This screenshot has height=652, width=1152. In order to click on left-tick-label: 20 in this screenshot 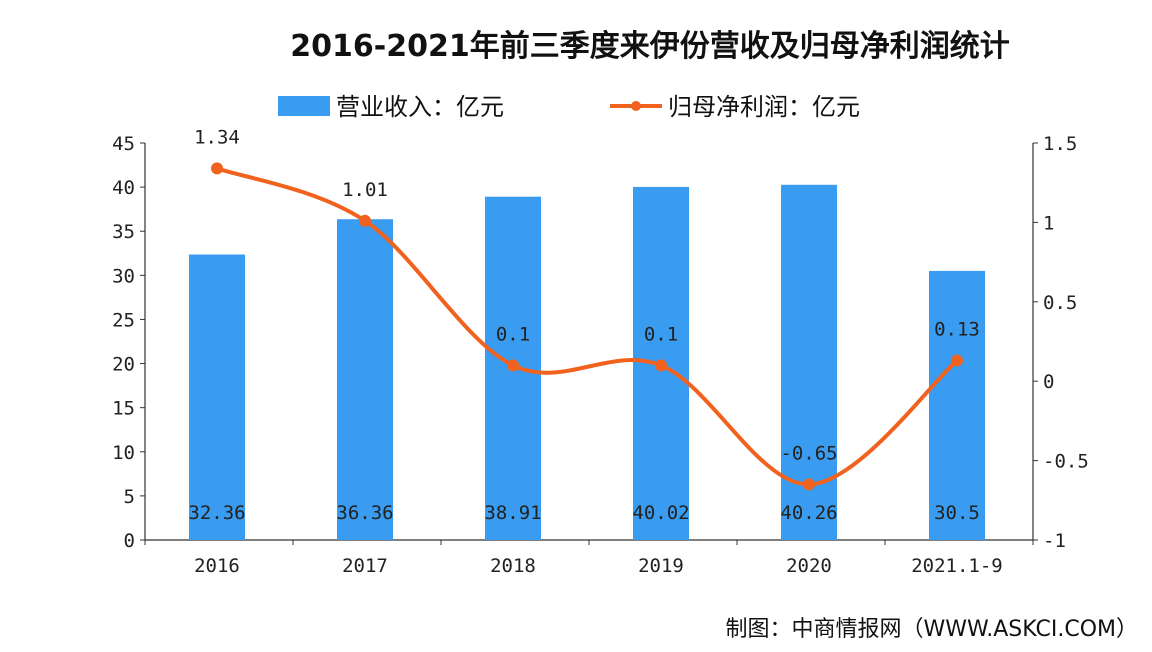, I will do `click(123, 365)`.